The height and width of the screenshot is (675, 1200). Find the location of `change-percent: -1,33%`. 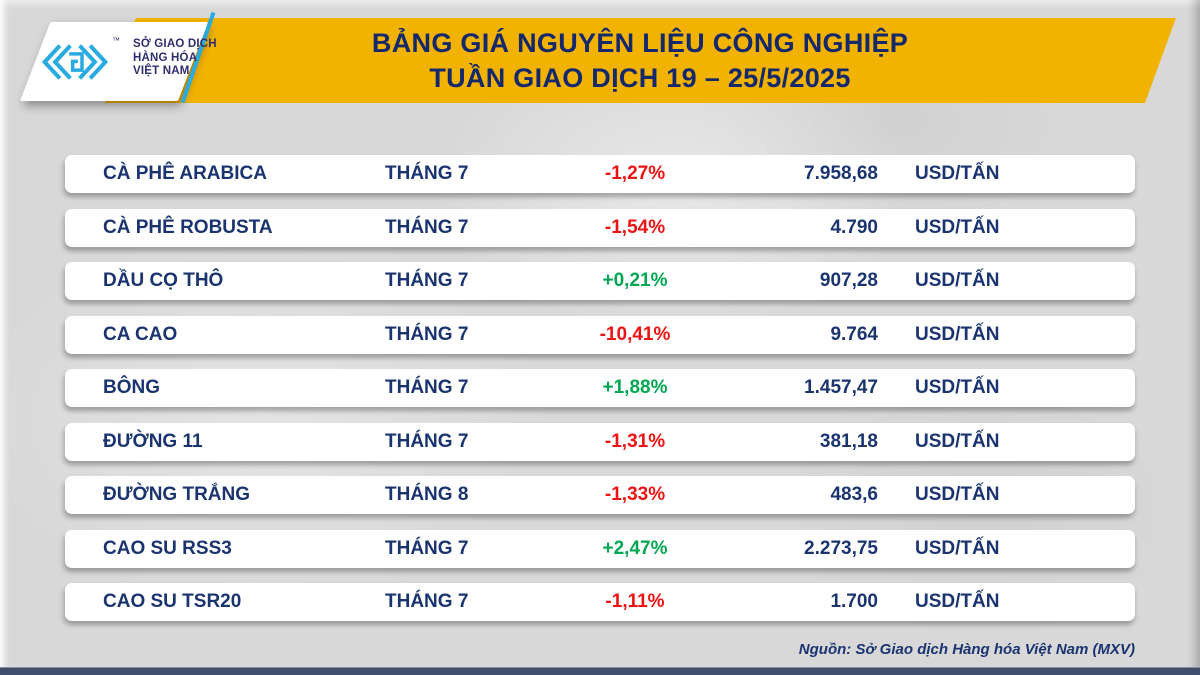

change-percent: -1,33% is located at coordinates (635, 494).